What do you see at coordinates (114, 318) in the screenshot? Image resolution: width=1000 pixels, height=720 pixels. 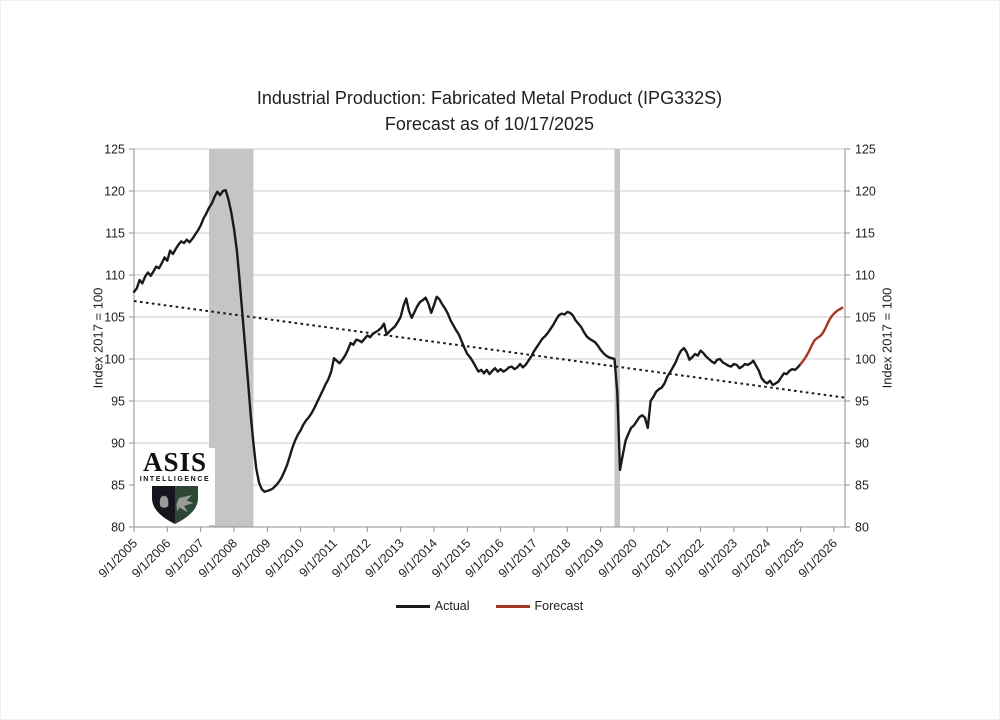 I see `y-tick-label-left: 105` at bounding box center [114, 318].